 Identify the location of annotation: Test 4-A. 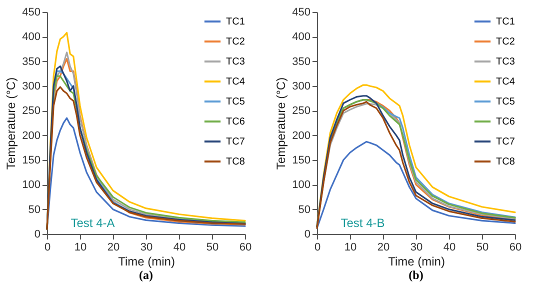
(92, 223).